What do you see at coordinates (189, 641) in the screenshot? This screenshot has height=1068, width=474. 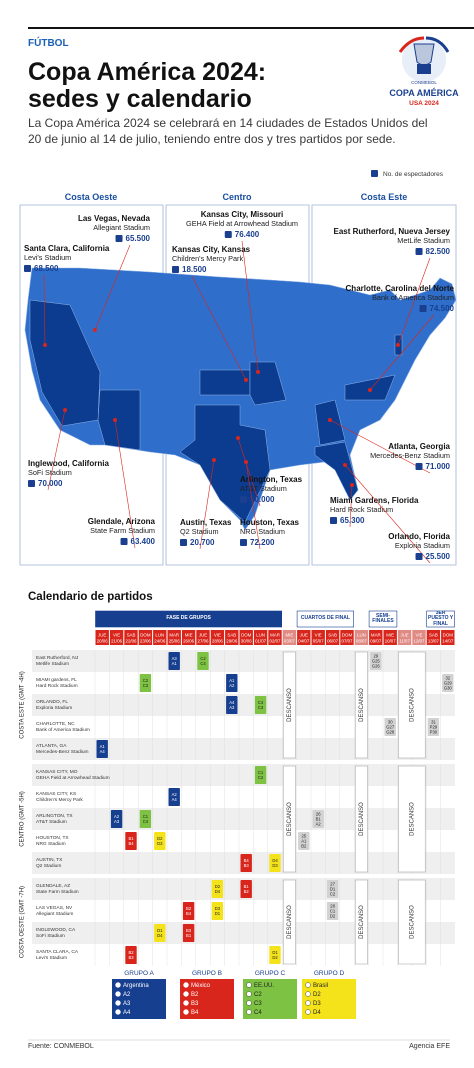 I see `day-date: 26/06` at bounding box center [189, 641].